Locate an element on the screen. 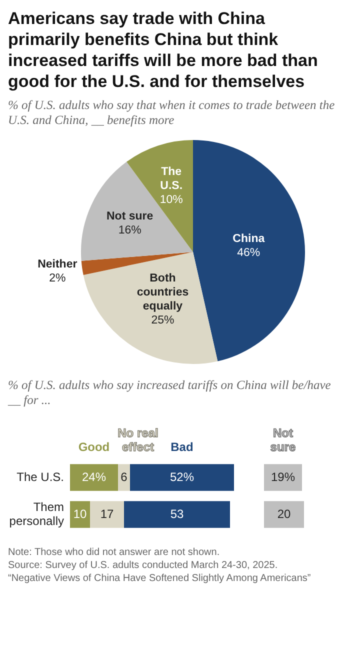  data-label: 52% is located at coordinates (182, 477).